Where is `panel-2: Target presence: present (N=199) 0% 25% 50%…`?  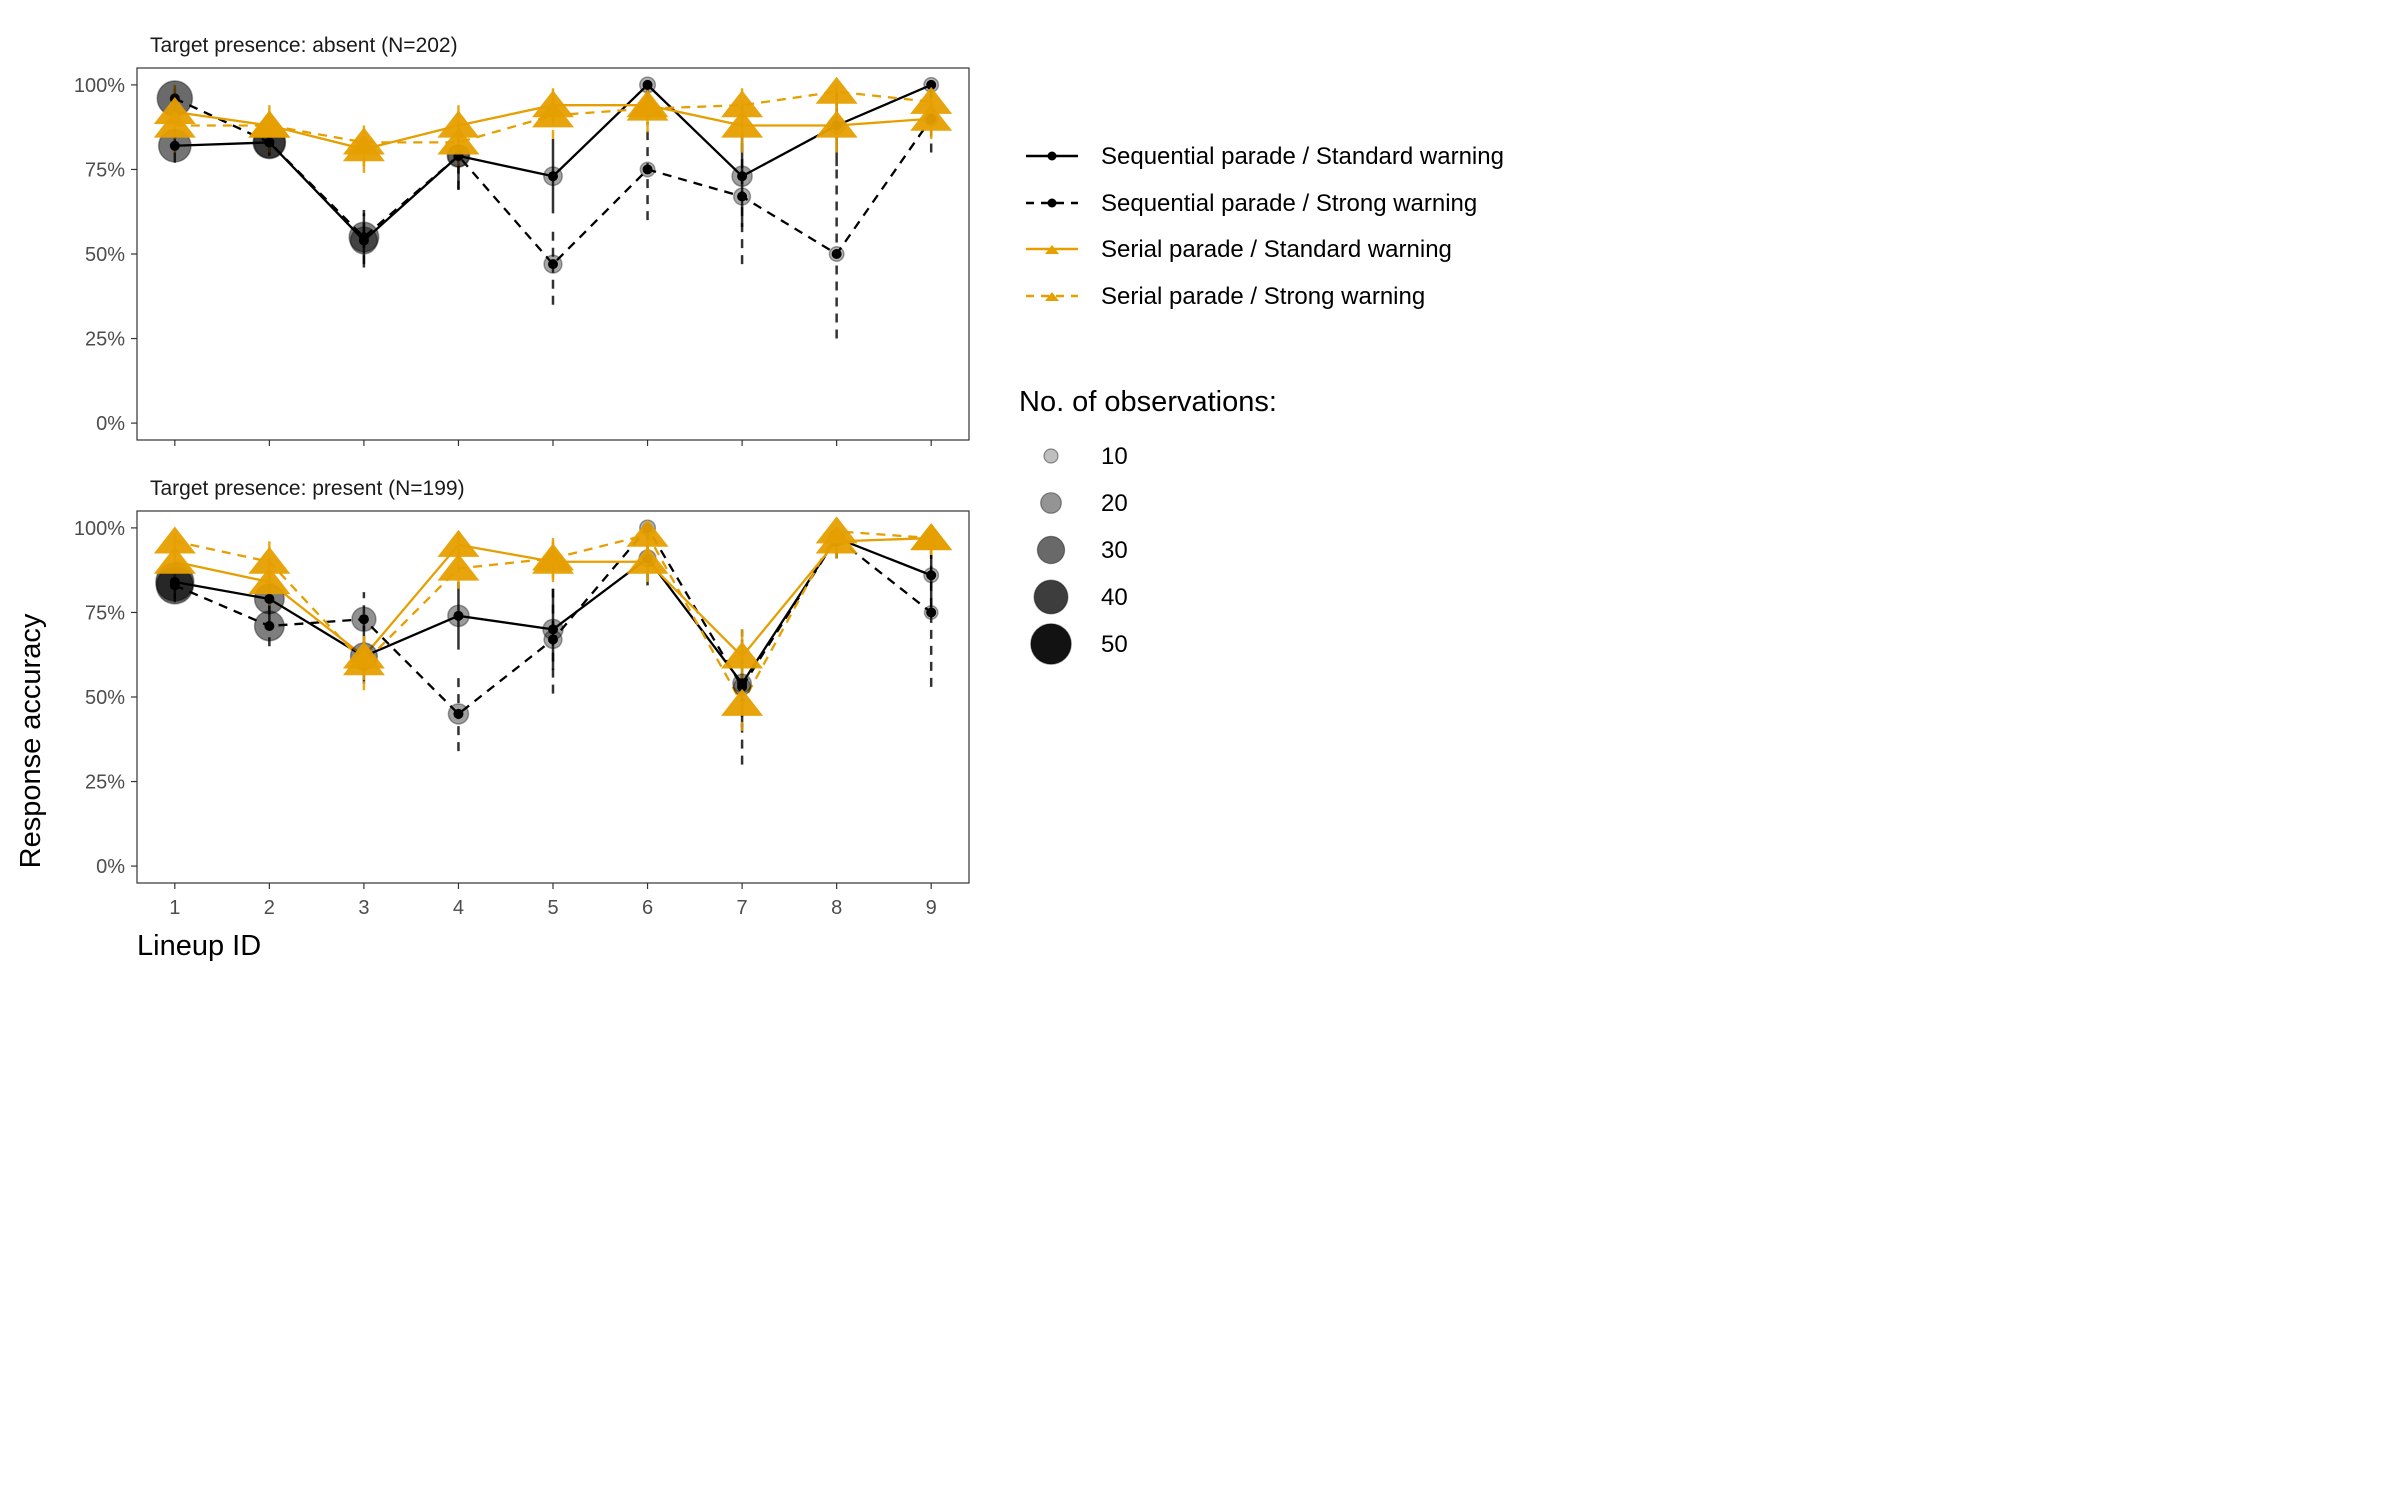
panel-2: Target presence: present (N=199) 0% 25% 50%… is located at coordinates (522, 698).